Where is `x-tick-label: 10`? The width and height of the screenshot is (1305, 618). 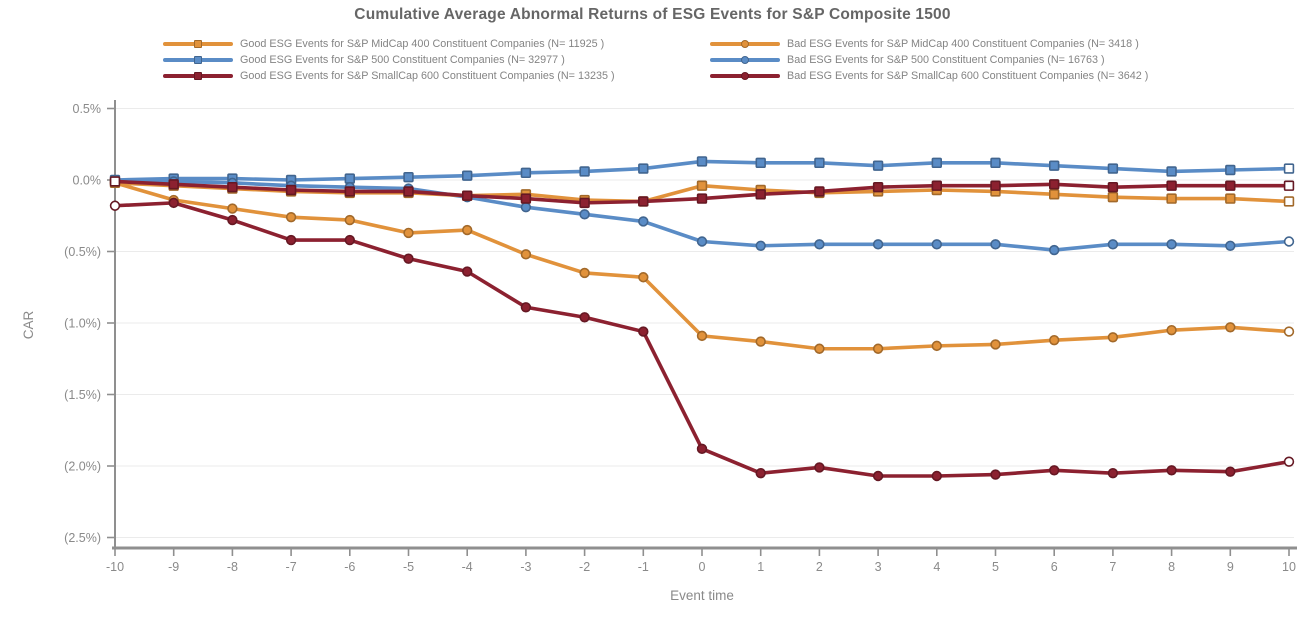 x-tick-label: 10 is located at coordinates (1289, 567).